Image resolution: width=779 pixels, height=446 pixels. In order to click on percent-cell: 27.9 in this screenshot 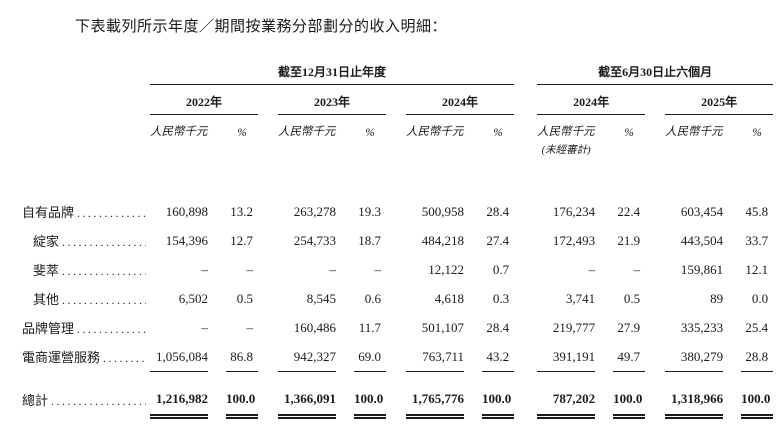, I will do `click(629, 327)`.